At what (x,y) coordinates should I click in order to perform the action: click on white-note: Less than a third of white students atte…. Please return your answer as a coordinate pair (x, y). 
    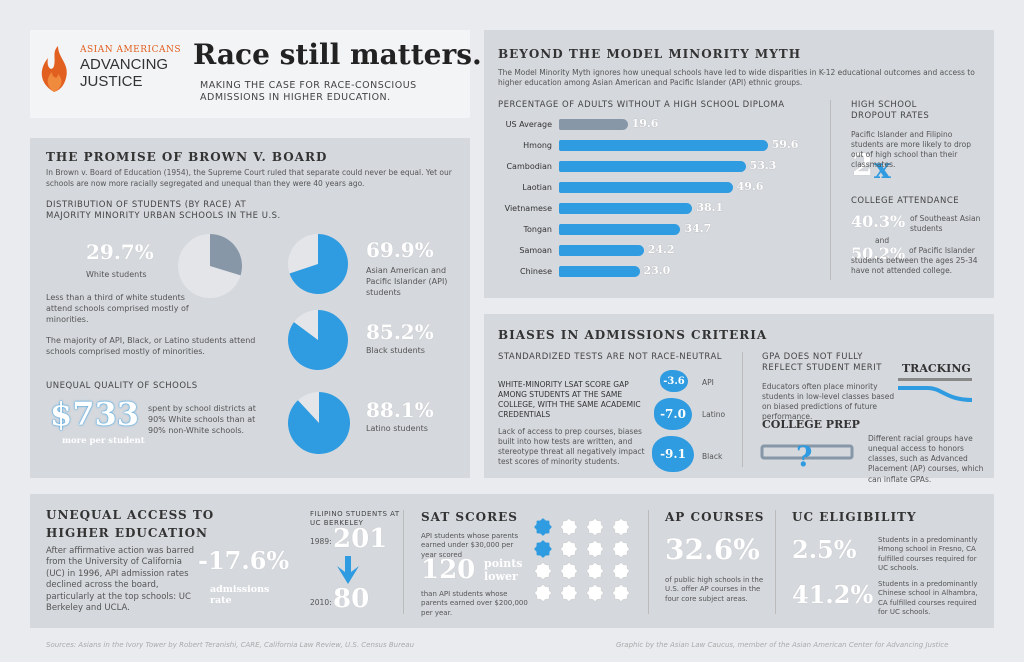
    Looking at the image, I should click on (117, 308).